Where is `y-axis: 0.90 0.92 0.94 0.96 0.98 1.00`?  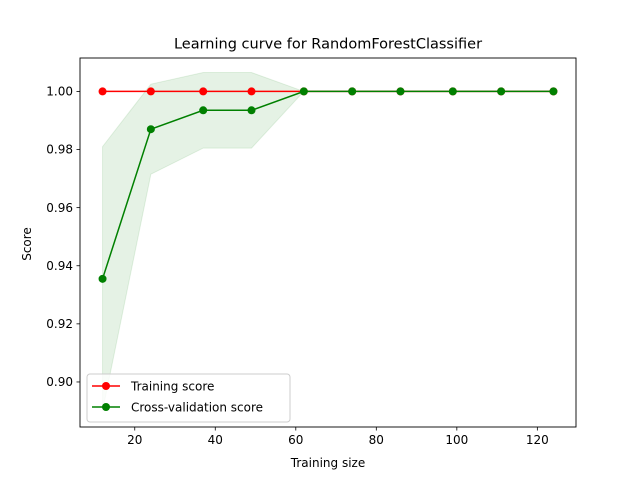 y-axis: 0.90 0.92 0.94 0.96 0.98 1.00 is located at coordinates (63, 237).